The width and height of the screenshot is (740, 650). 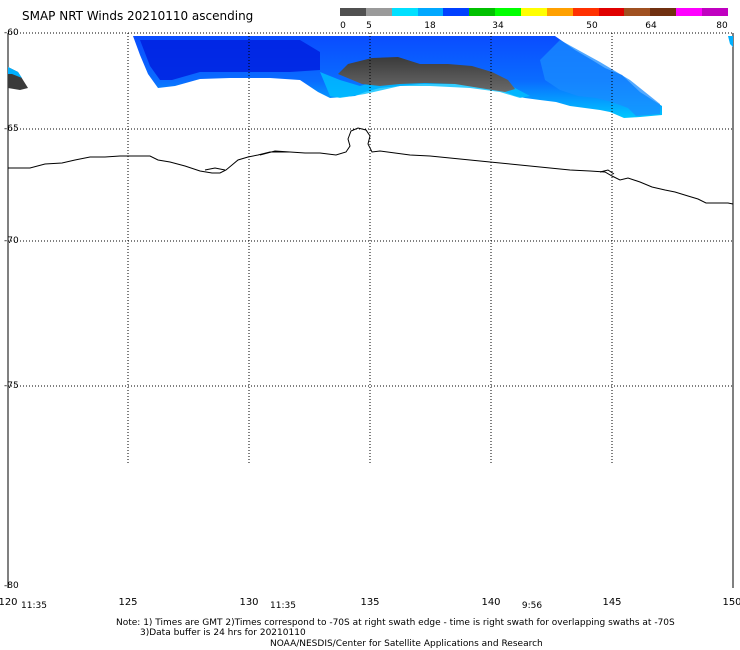 What do you see at coordinates (11, 129) in the screenshot?
I see `lat-label-65: -65` at bounding box center [11, 129].